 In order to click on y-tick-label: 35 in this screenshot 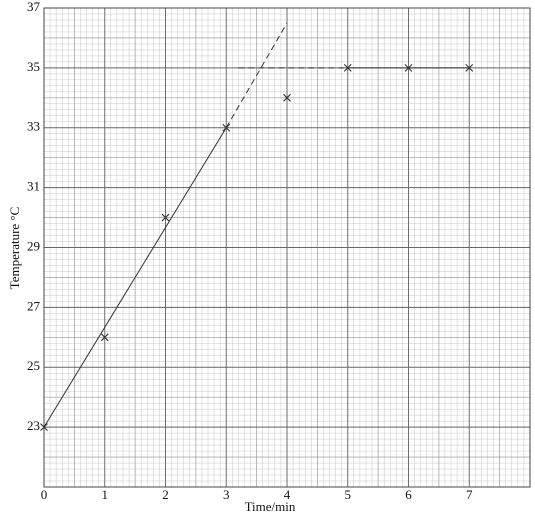, I will do `click(33, 66)`.